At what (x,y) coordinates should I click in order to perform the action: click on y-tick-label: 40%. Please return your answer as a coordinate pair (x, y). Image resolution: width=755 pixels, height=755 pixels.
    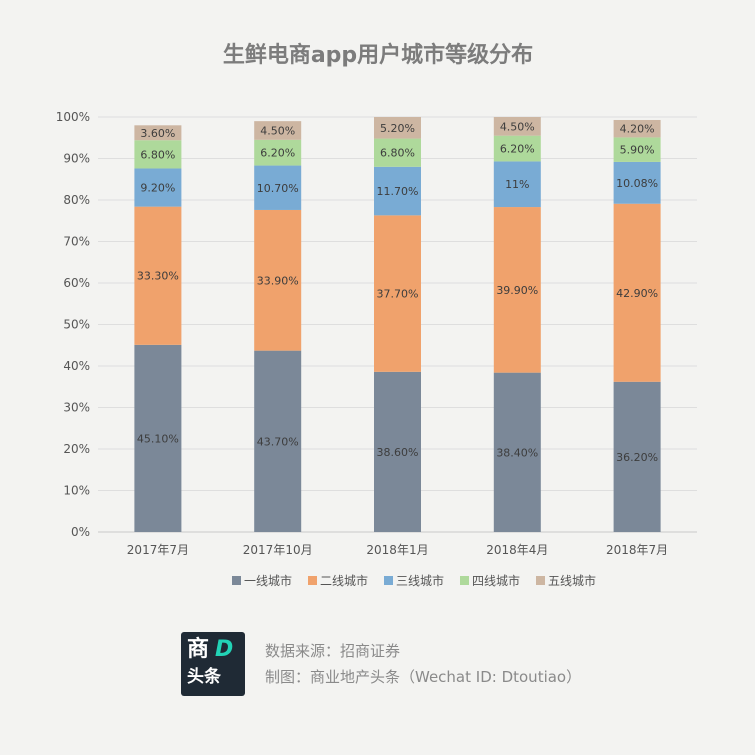
    Looking at the image, I should click on (76, 366).